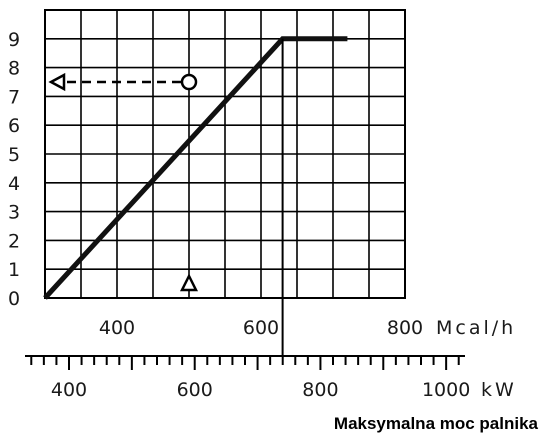 This screenshot has height=446, width=544. I want to click on x-tick-label-kw: 600, so click(195, 390).